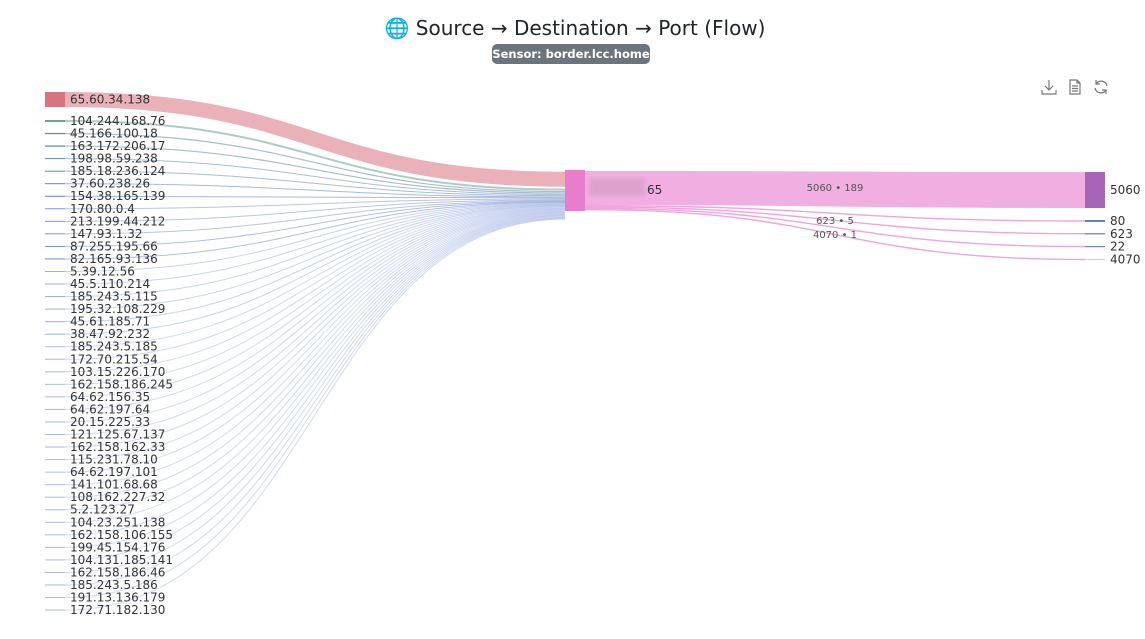 The width and height of the screenshot is (1145, 639). What do you see at coordinates (114, 347) in the screenshot?
I see `source-label: 185.243.5.185` at bounding box center [114, 347].